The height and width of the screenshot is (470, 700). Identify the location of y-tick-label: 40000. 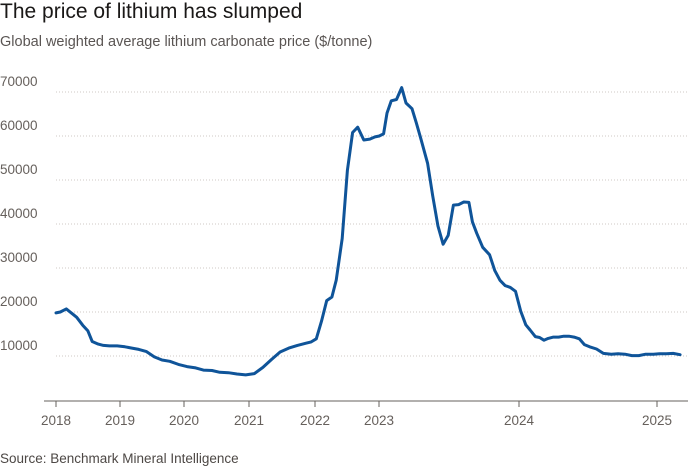
(19, 213).